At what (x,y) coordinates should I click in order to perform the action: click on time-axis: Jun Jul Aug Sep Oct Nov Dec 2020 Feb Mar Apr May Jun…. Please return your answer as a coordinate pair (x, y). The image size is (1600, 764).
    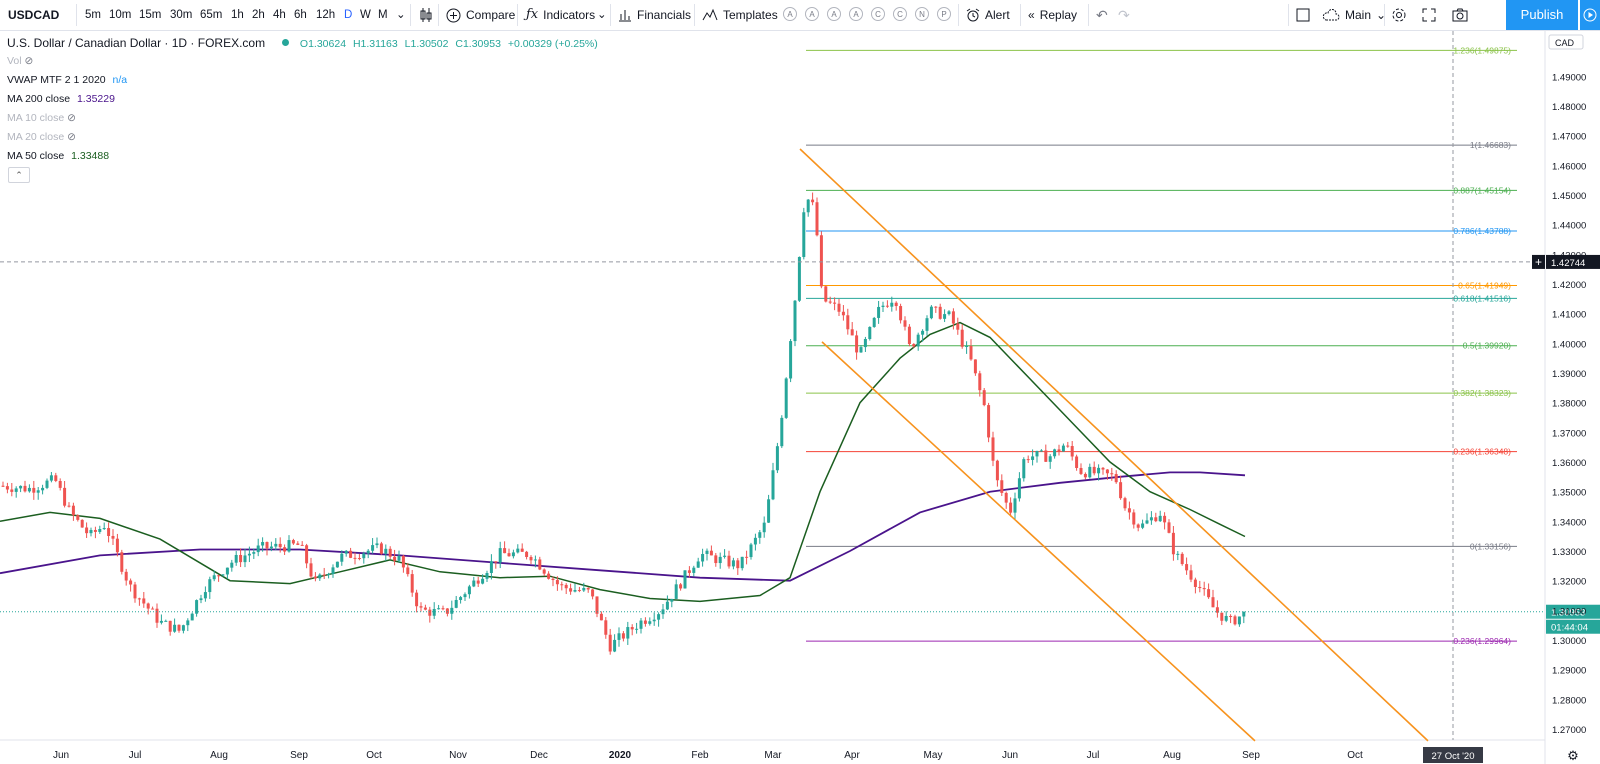
    Looking at the image, I should click on (816, 755).